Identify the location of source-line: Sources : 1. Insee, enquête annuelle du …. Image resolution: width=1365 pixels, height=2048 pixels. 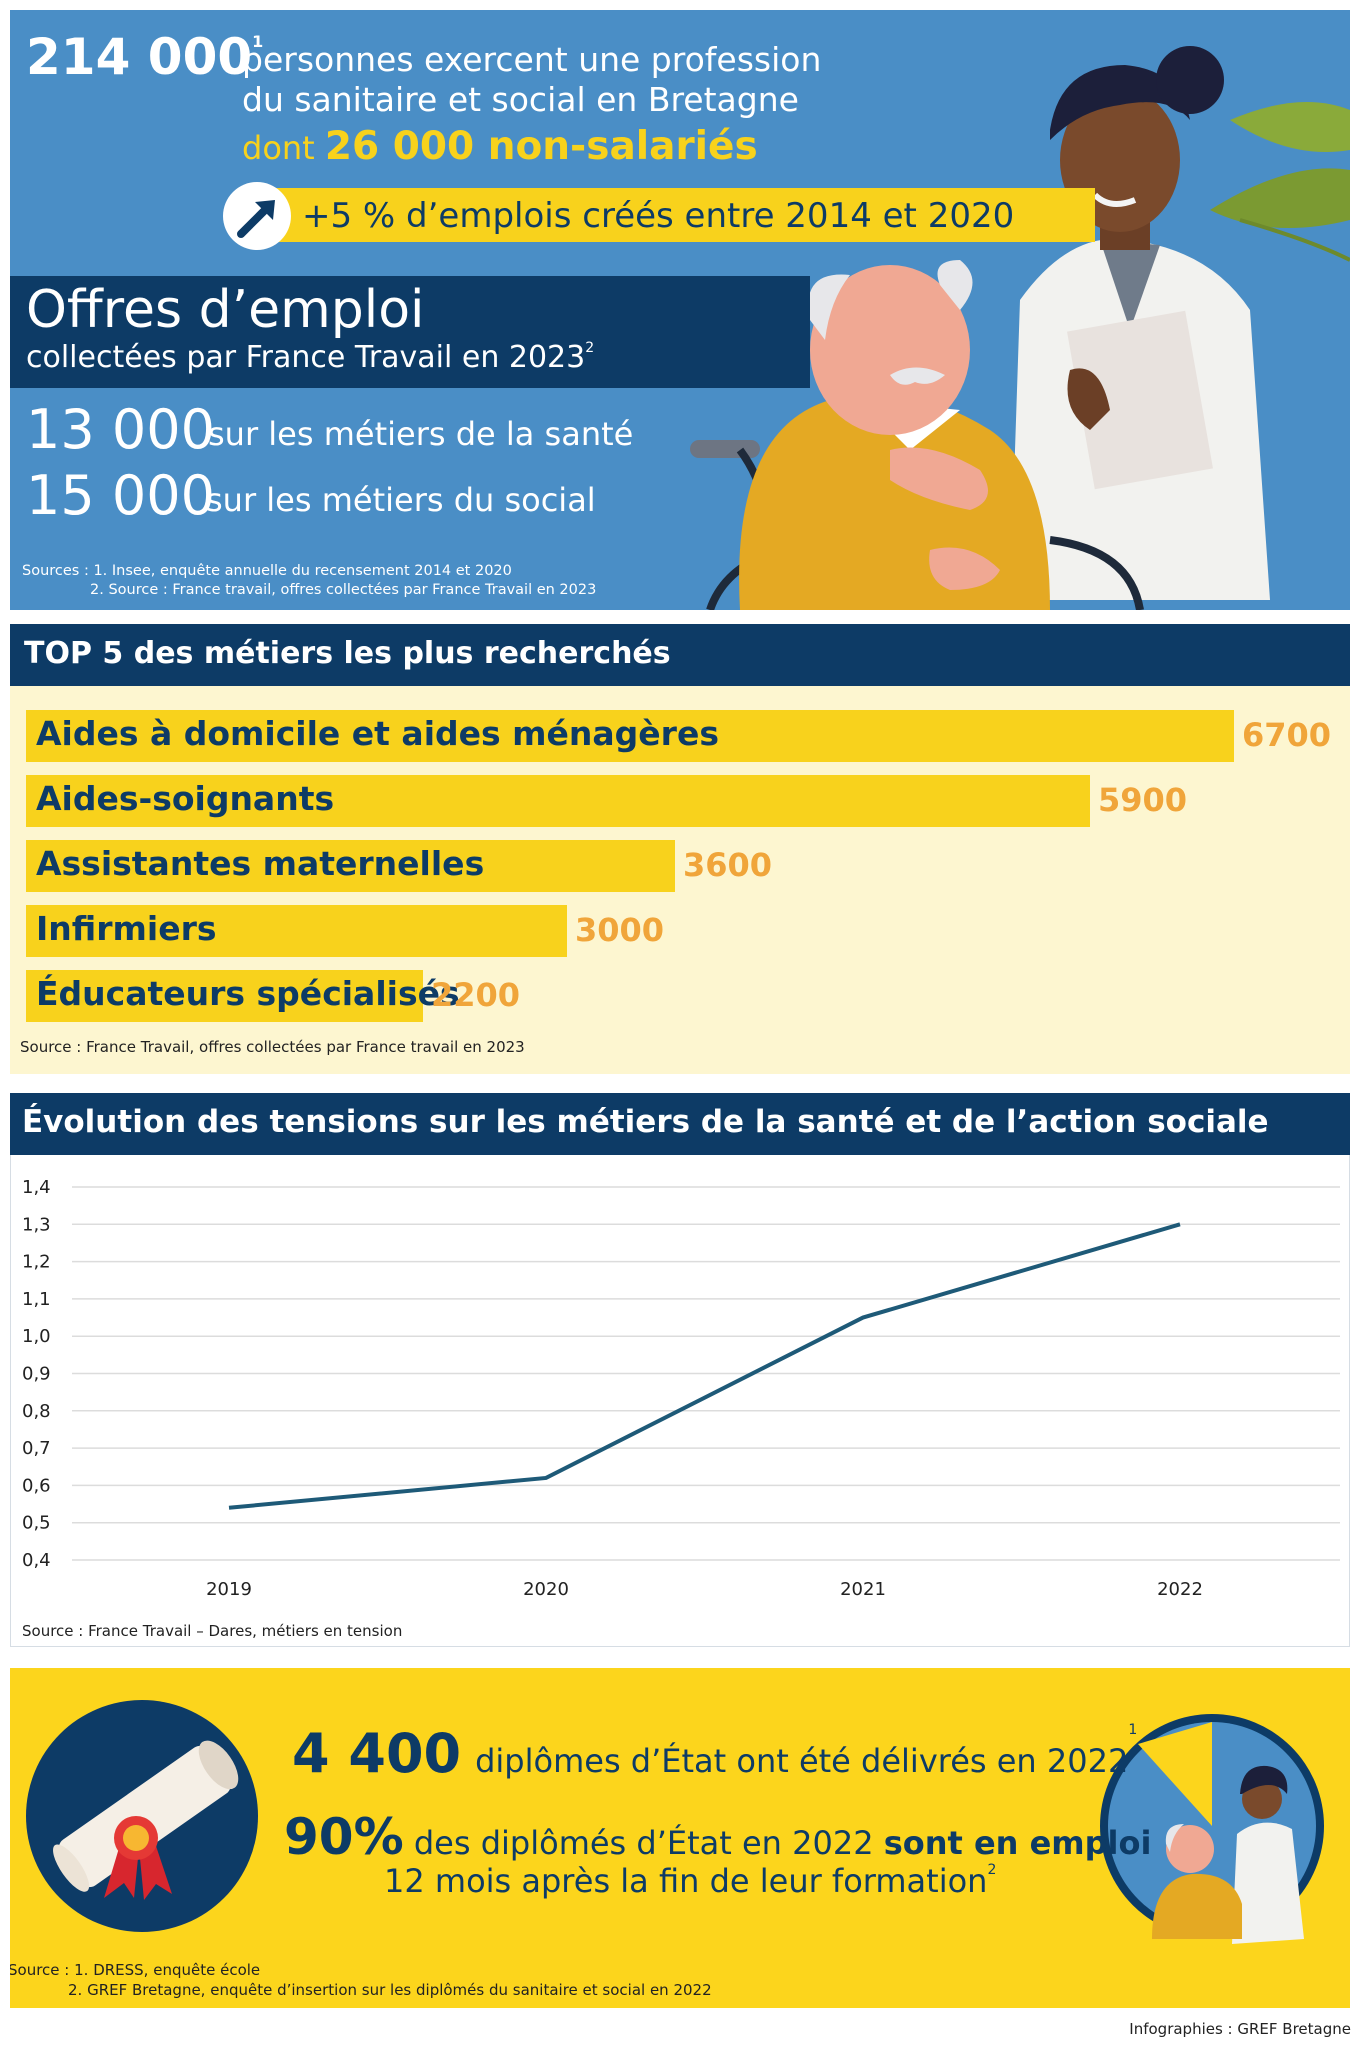
(267, 571).